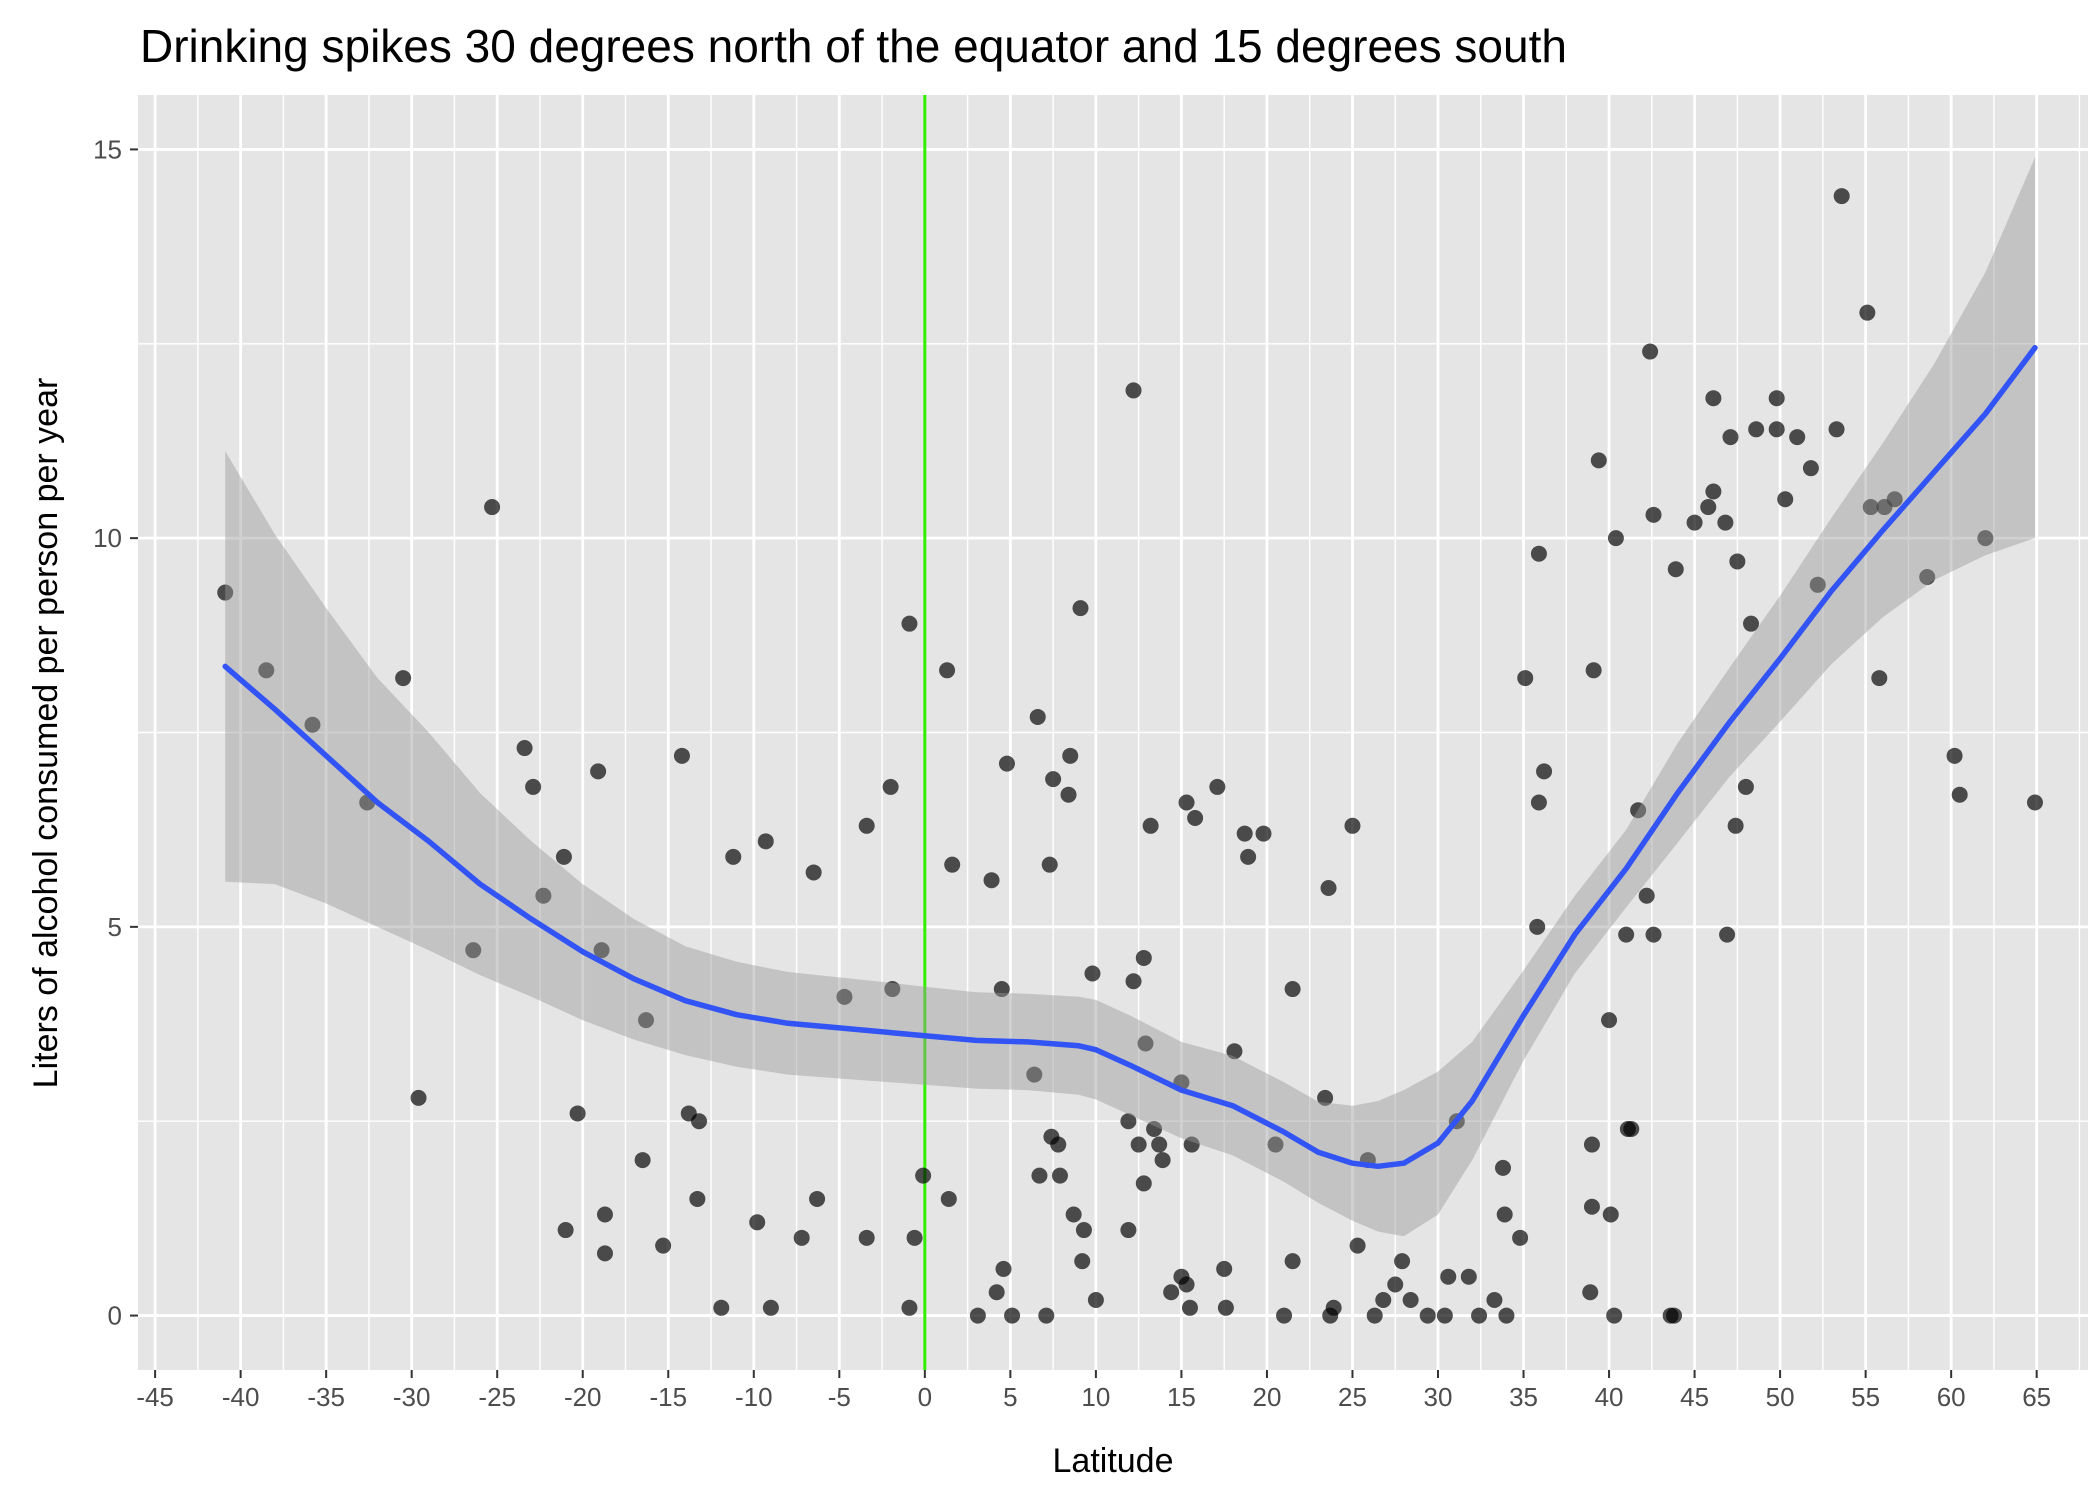 Image resolution: width=2100 pixels, height=1500 pixels. What do you see at coordinates (1438, 1397) in the screenshot?
I see `x-tick-label: 30` at bounding box center [1438, 1397].